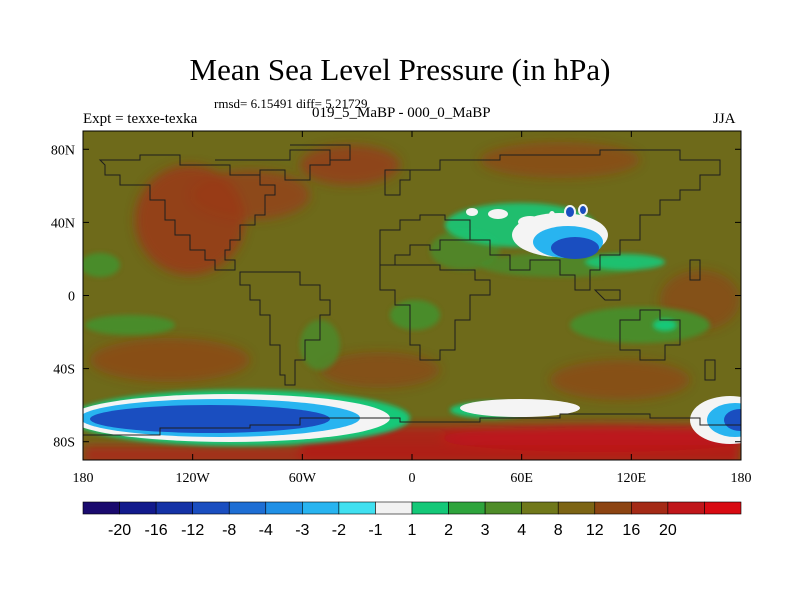  I want to click on lon-label: 120W, so click(193, 478).